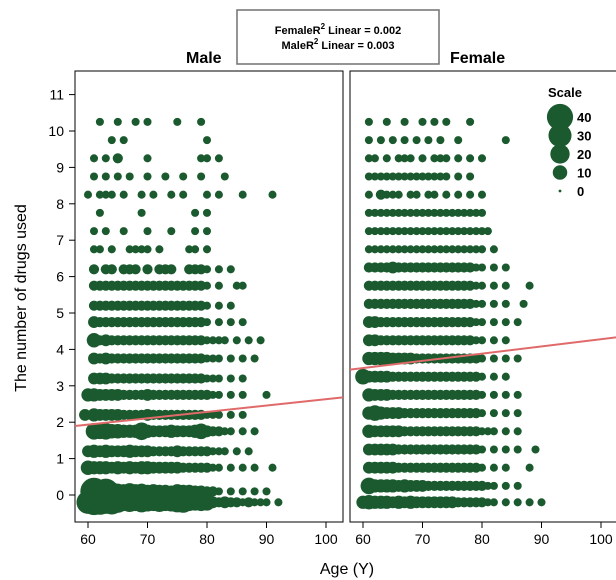 The width and height of the screenshot is (616, 580). Describe the element at coordinates (88, 539) in the screenshot. I see `x-tick-label: 60` at that location.